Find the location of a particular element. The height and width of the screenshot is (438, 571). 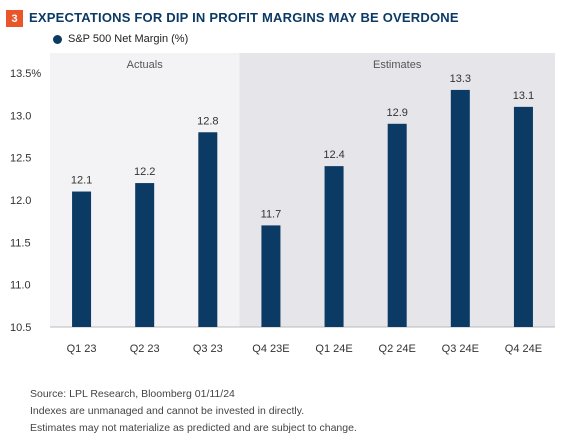

source-note: Source: LPL Research, Bloomberg 01/11/24 is located at coordinates (132, 394).